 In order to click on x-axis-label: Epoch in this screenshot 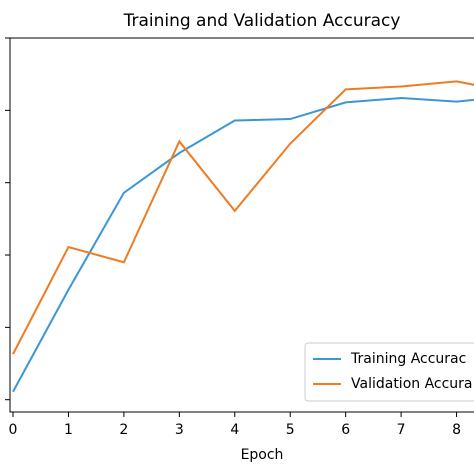, I will do `click(262, 455)`.